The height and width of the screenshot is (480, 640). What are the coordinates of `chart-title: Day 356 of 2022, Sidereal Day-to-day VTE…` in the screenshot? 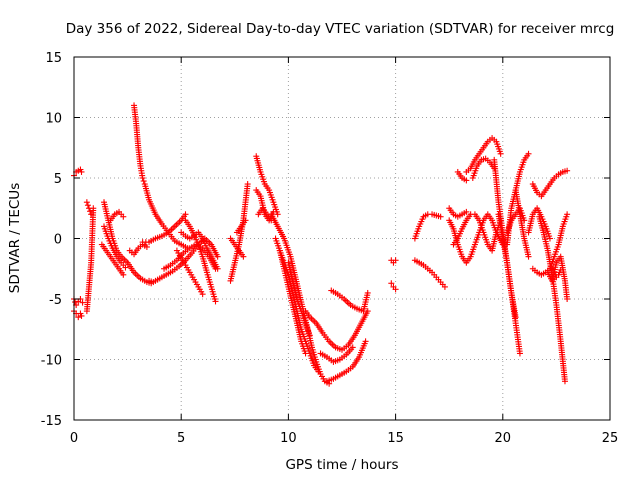 It's located at (340, 29).